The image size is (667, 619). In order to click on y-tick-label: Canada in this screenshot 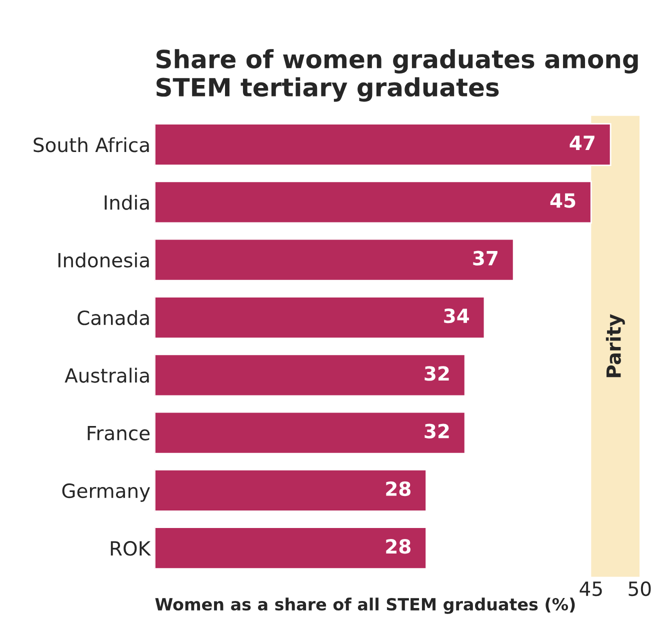, I will do `click(113, 318)`.